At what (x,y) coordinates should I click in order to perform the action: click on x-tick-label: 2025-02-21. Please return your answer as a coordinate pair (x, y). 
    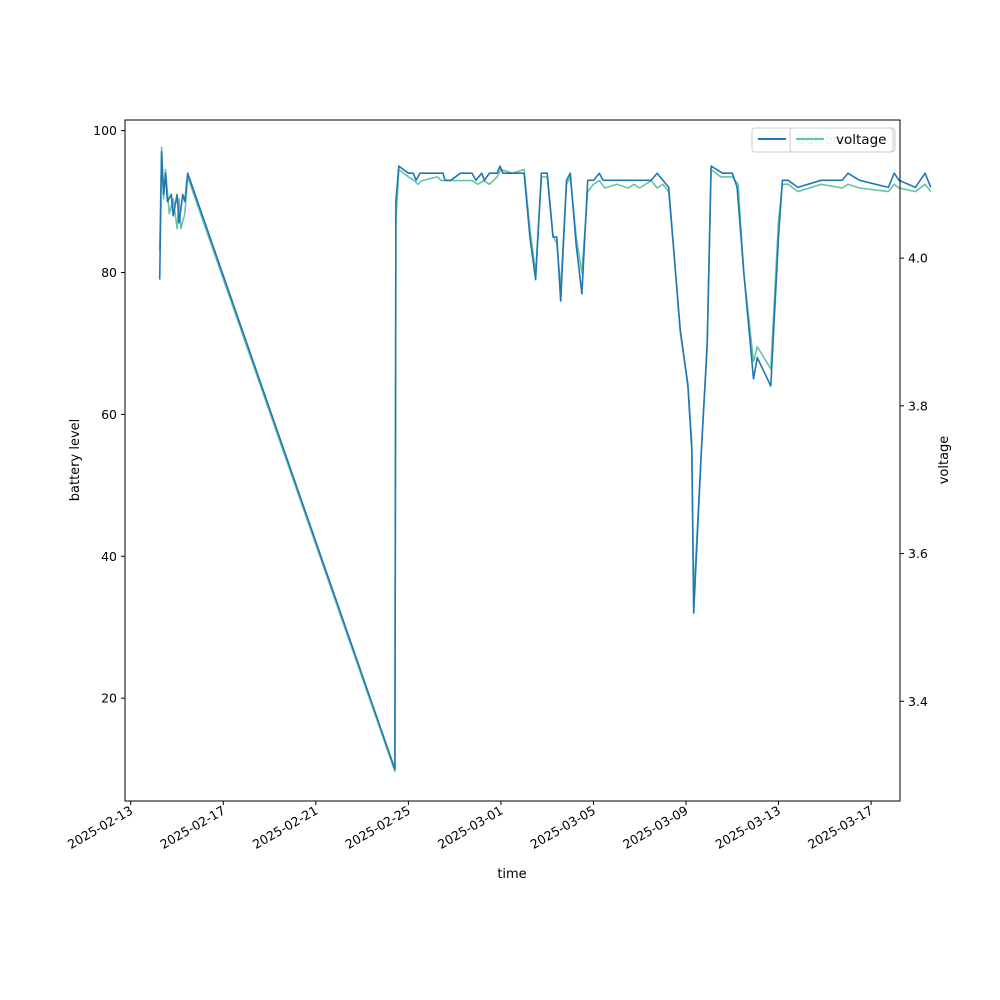
    Looking at the image, I should click on (285, 827).